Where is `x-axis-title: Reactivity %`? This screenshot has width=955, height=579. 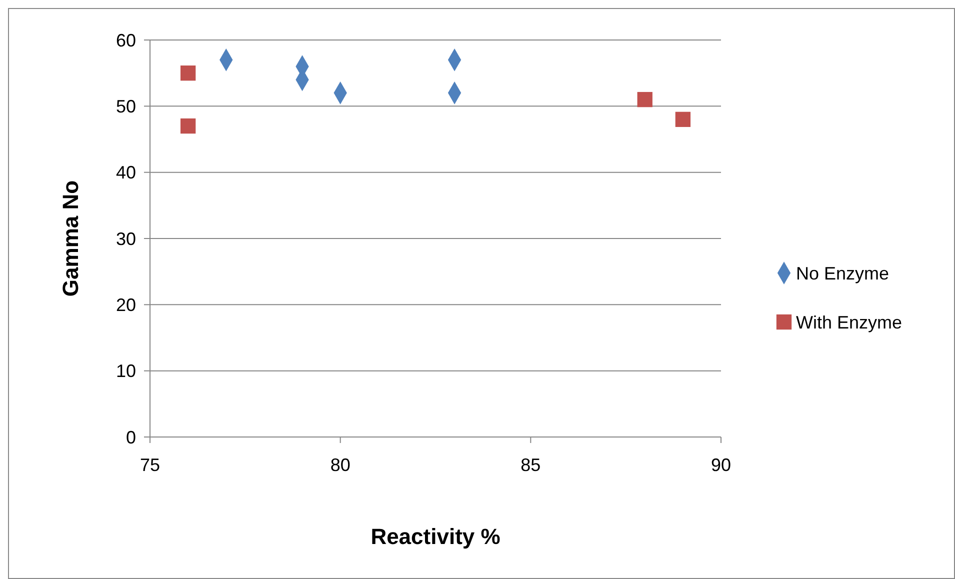
x-axis-title: Reactivity % is located at coordinates (435, 536).